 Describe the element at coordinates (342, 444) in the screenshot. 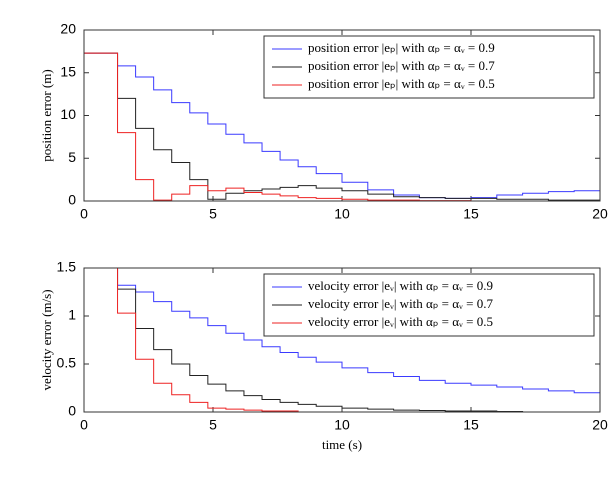

I see `x-axis-label: time (s)` at that location.